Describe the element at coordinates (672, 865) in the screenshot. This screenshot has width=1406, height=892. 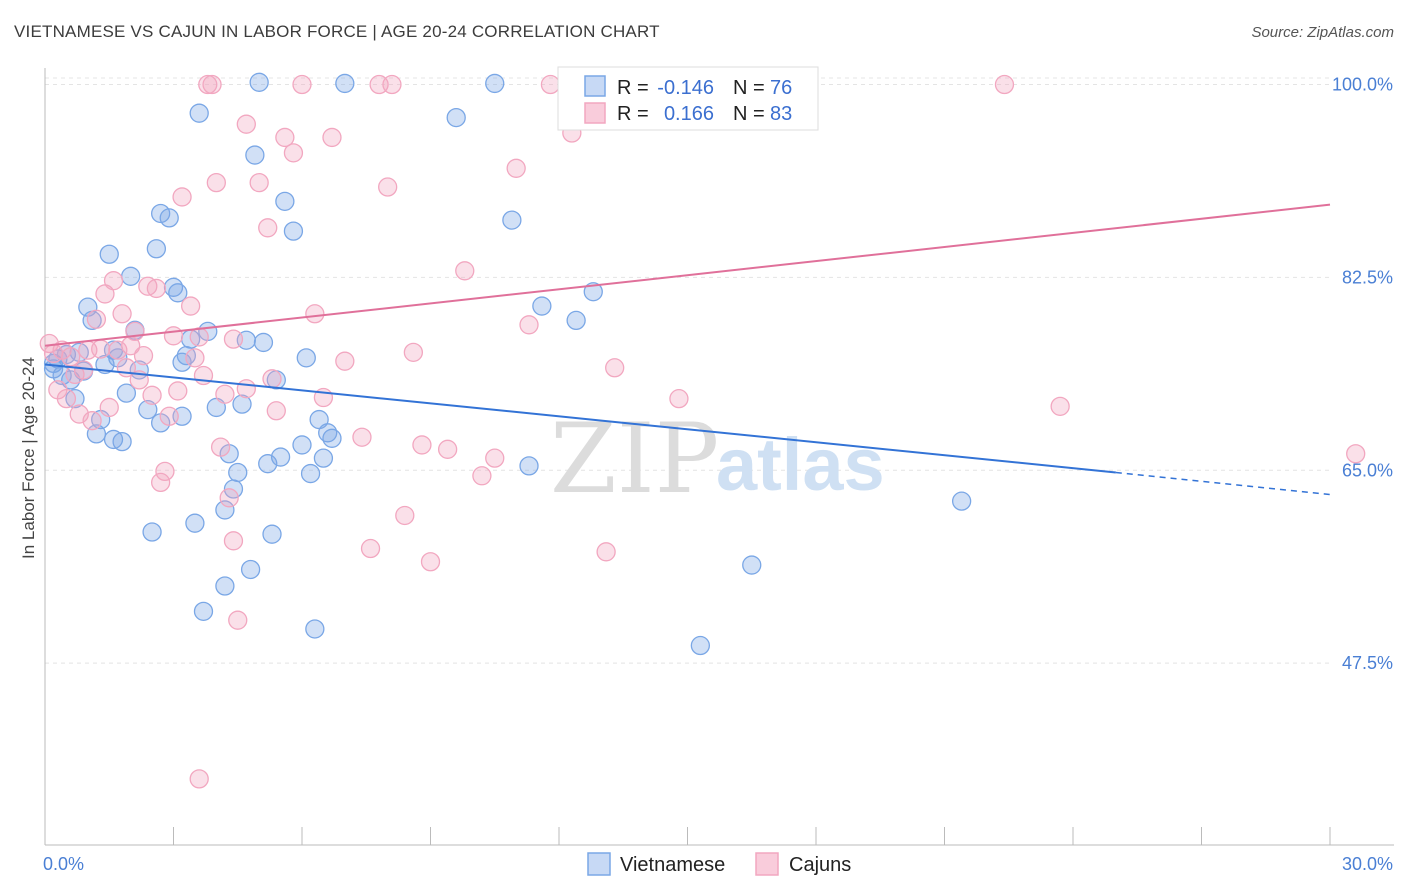
I see `legend-label-vietnamese: Vietnamese` at that location.